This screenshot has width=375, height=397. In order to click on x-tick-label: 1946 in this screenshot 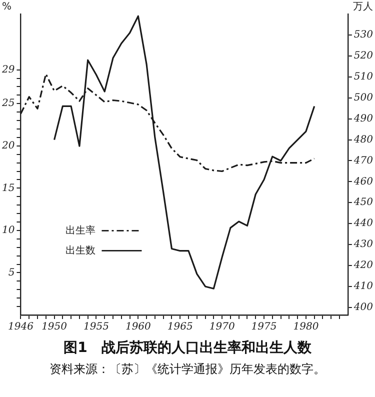, I will do `click(21, 327)`.